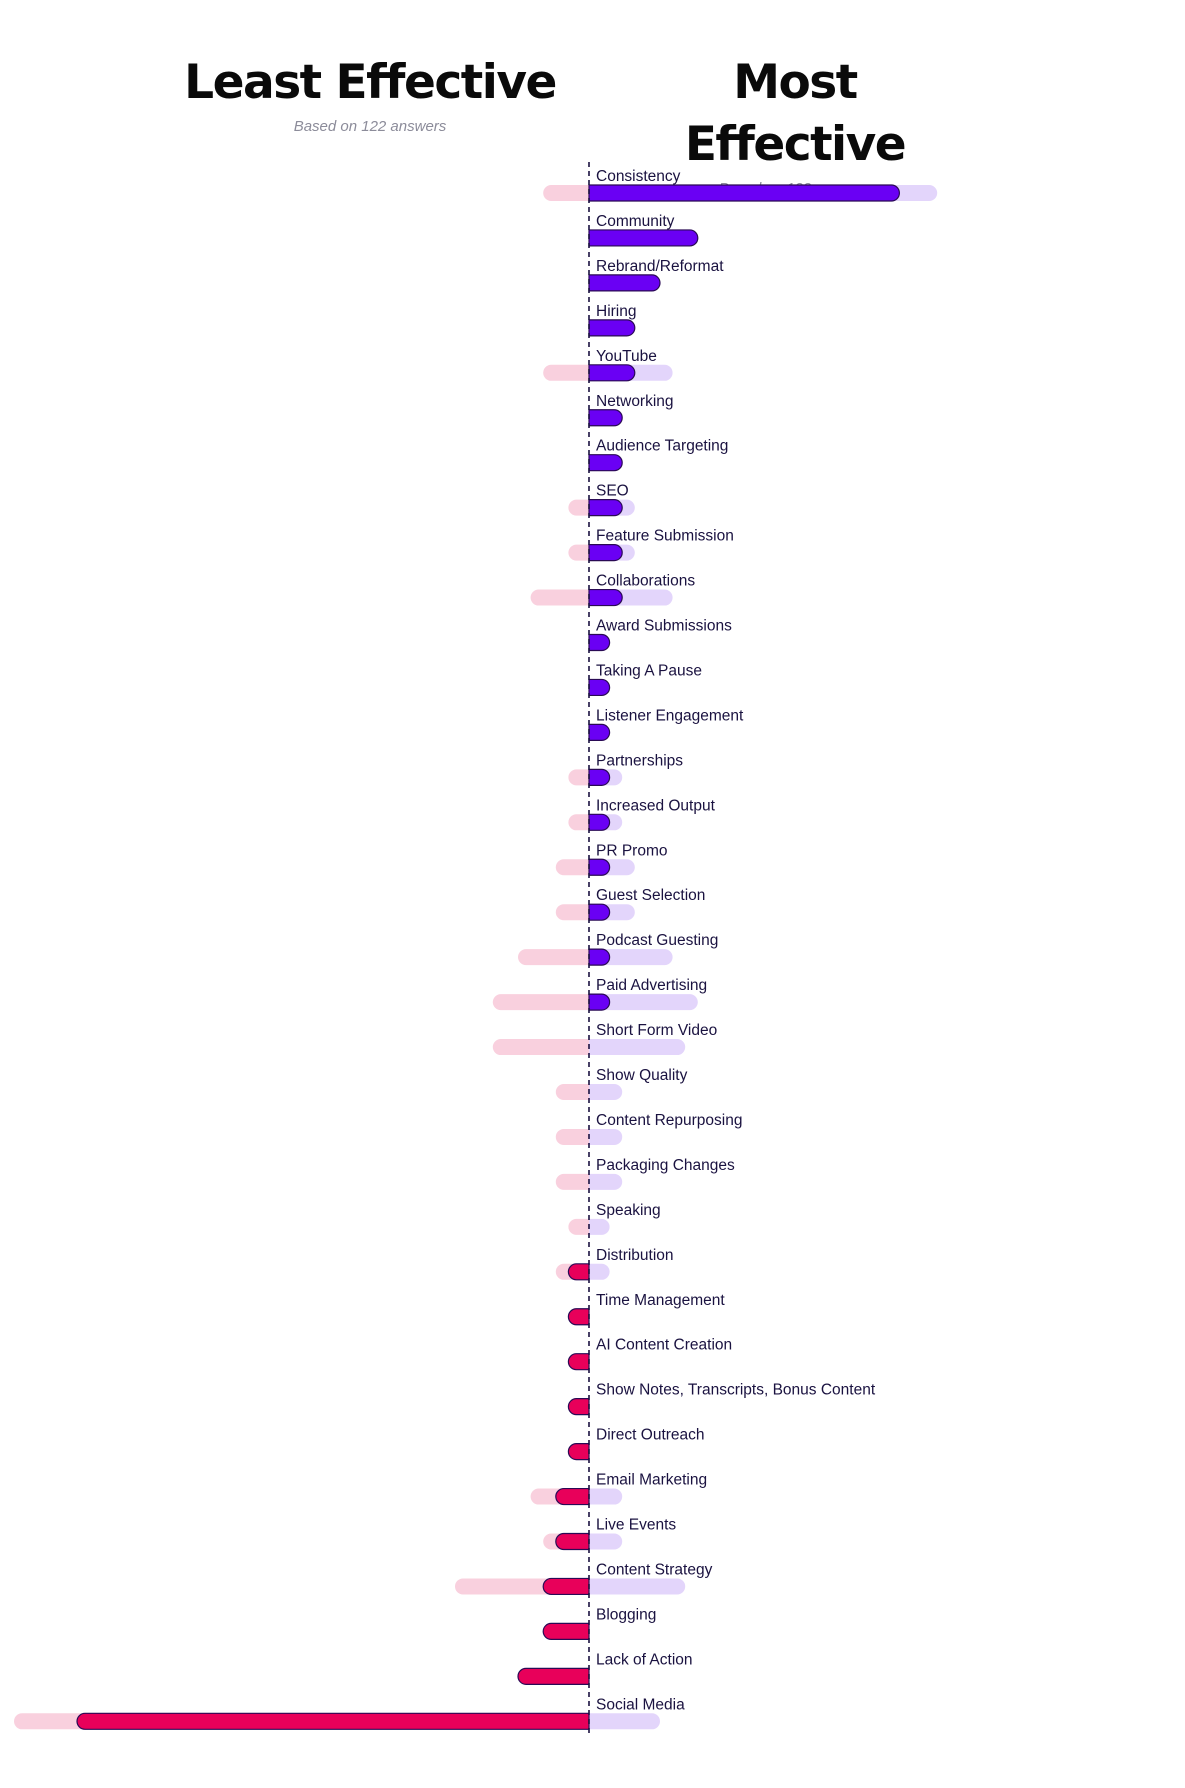 Image resolution: width=1185 pixels, height=1788 pixels. What do you see at coordinates (612, 373) in the screenshot?
I see `net-bar-youtube` at bounding box center [612, 373].